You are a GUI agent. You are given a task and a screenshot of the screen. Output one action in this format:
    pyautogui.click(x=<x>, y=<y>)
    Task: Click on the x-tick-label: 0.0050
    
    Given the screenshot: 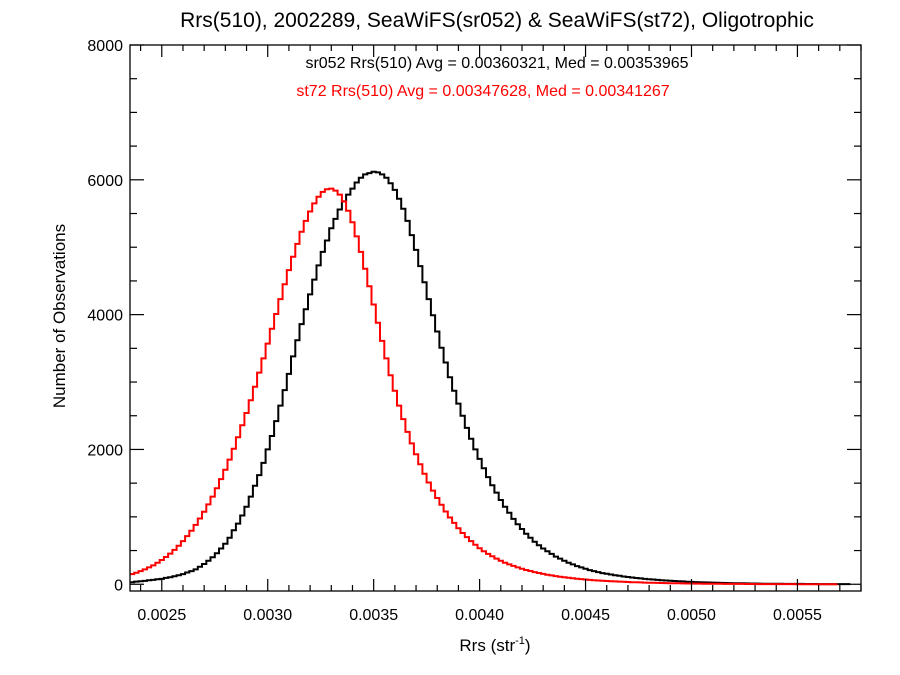 What is the action you would take?
    pyautogui.click(x=691, y=615)
    